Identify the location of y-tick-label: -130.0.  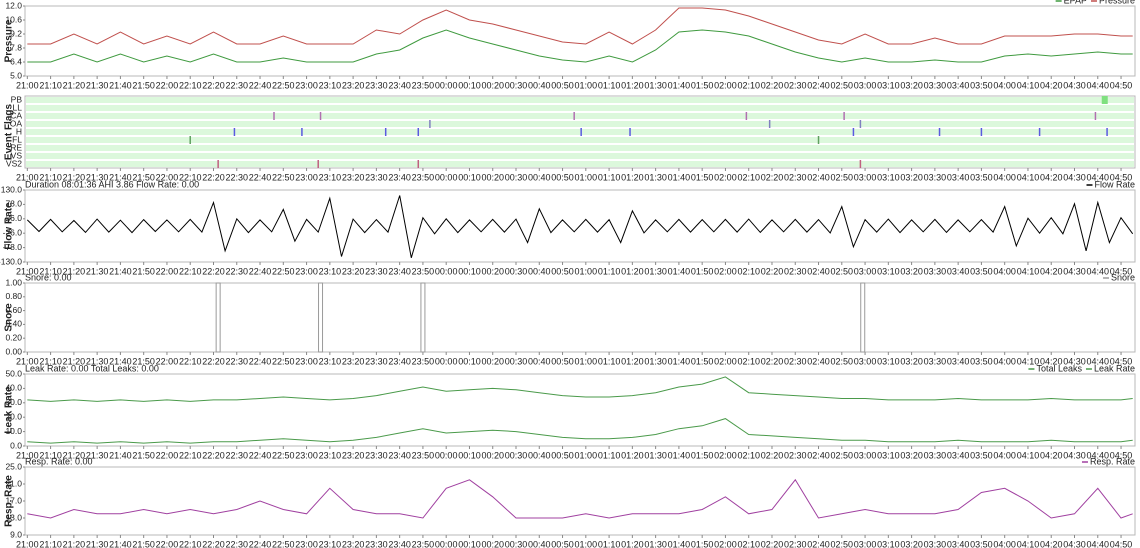
(11, 261).